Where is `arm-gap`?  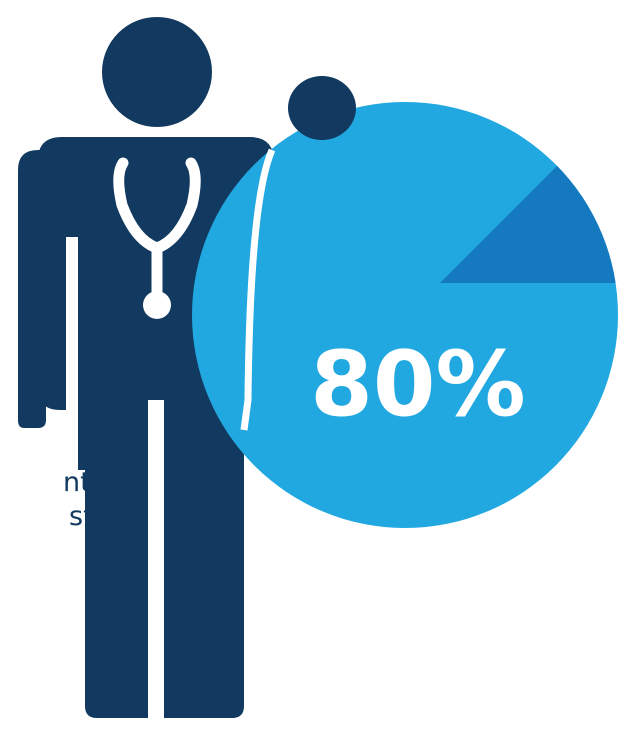 arm-gap is located at coordinates (72, 327).